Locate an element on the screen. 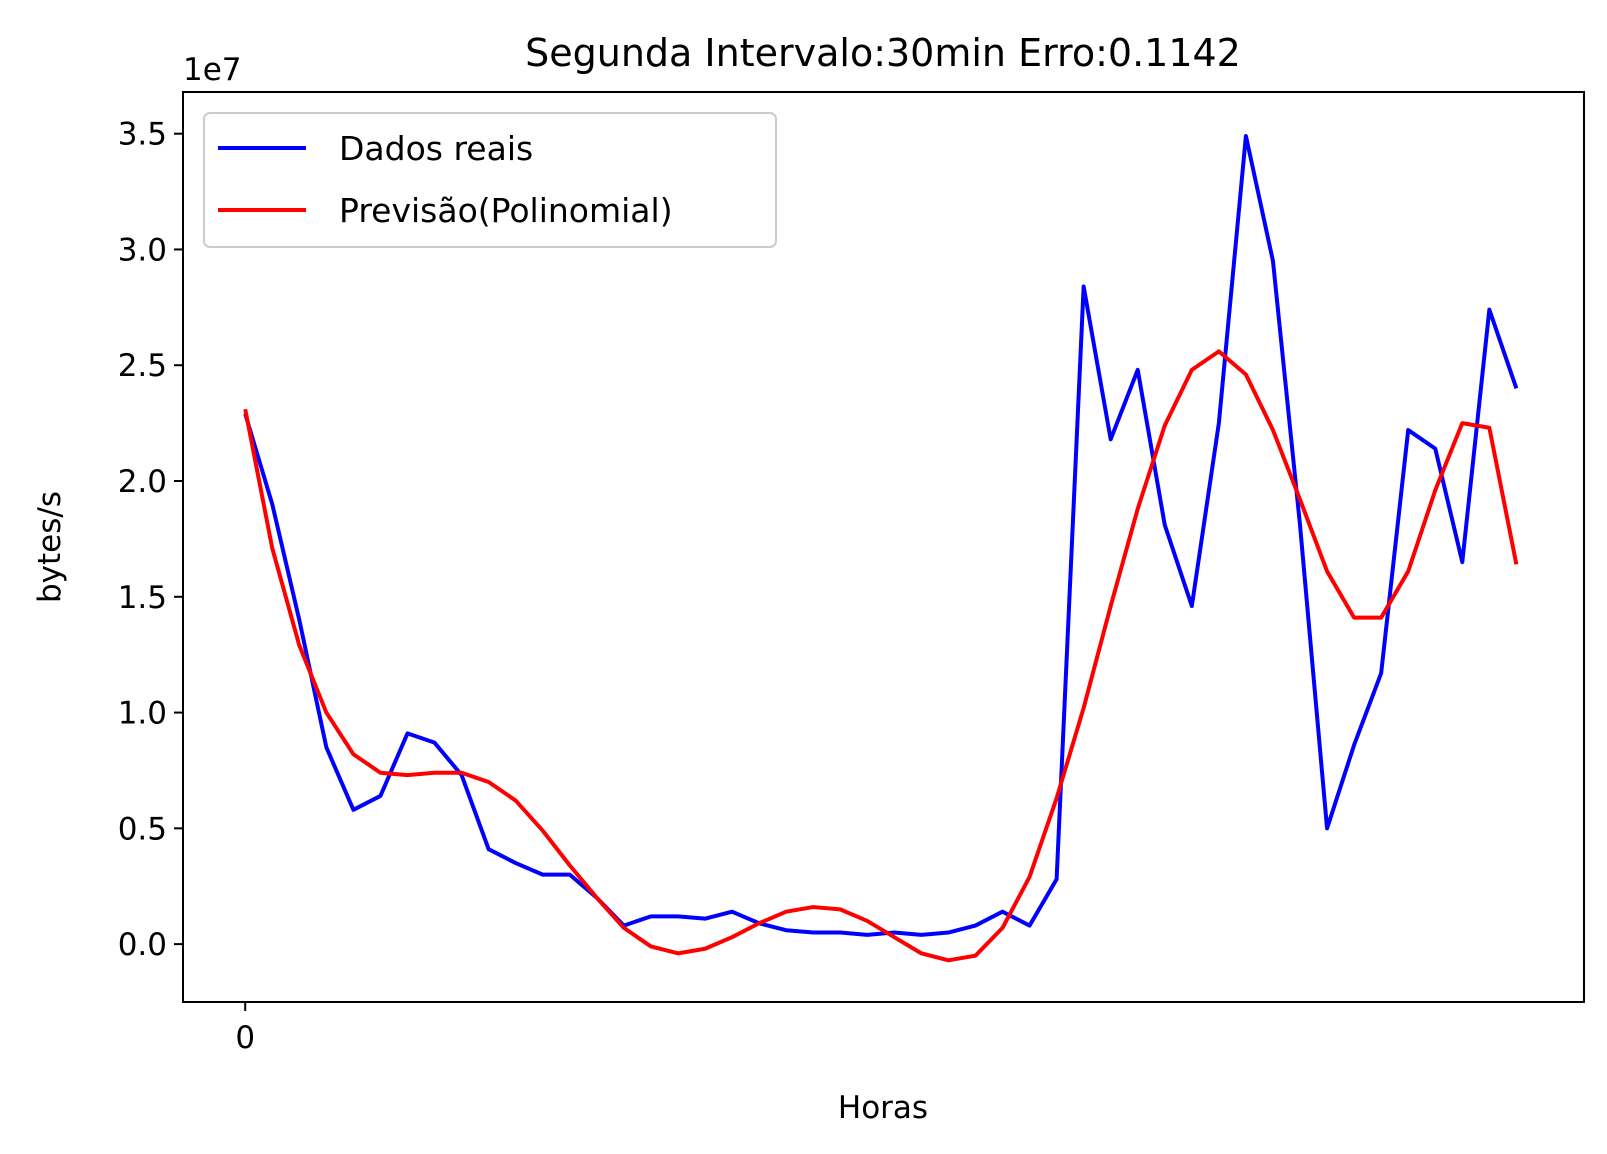 The width and height of the screenshot is (1607, 1154). legend-label-dados-reais: Dados reais is located at coordinates (436, 148).